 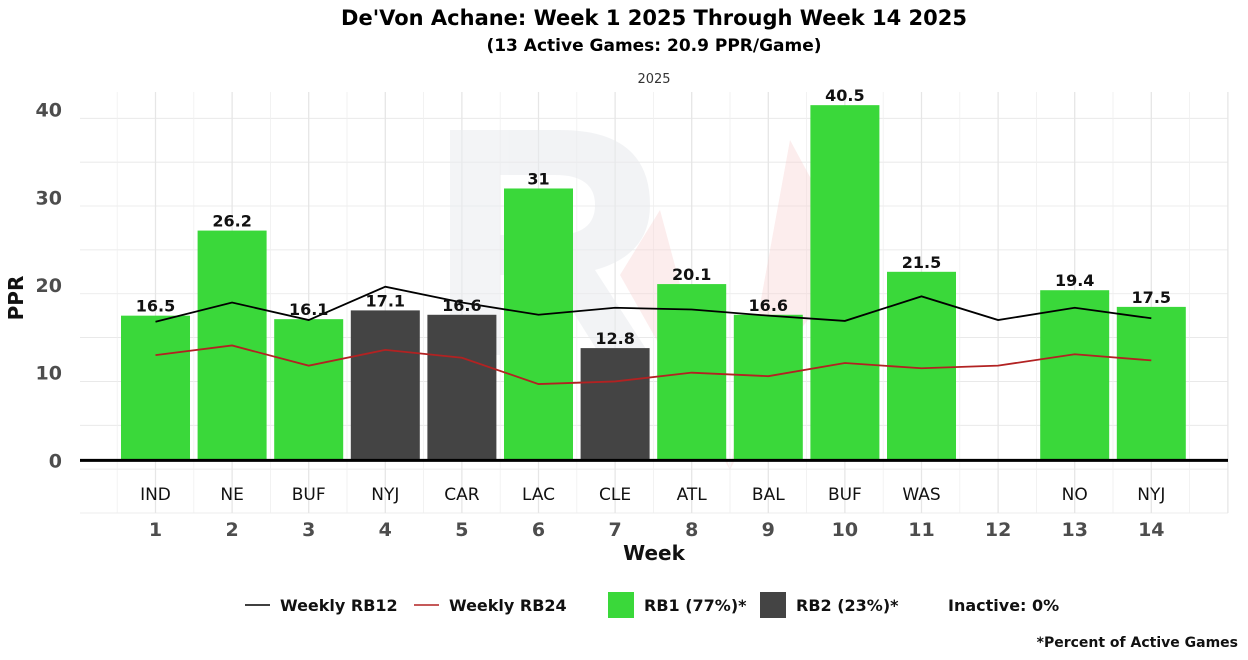 I want to click on bar-label-week-2: 26.2, so click(x=231, y=221).